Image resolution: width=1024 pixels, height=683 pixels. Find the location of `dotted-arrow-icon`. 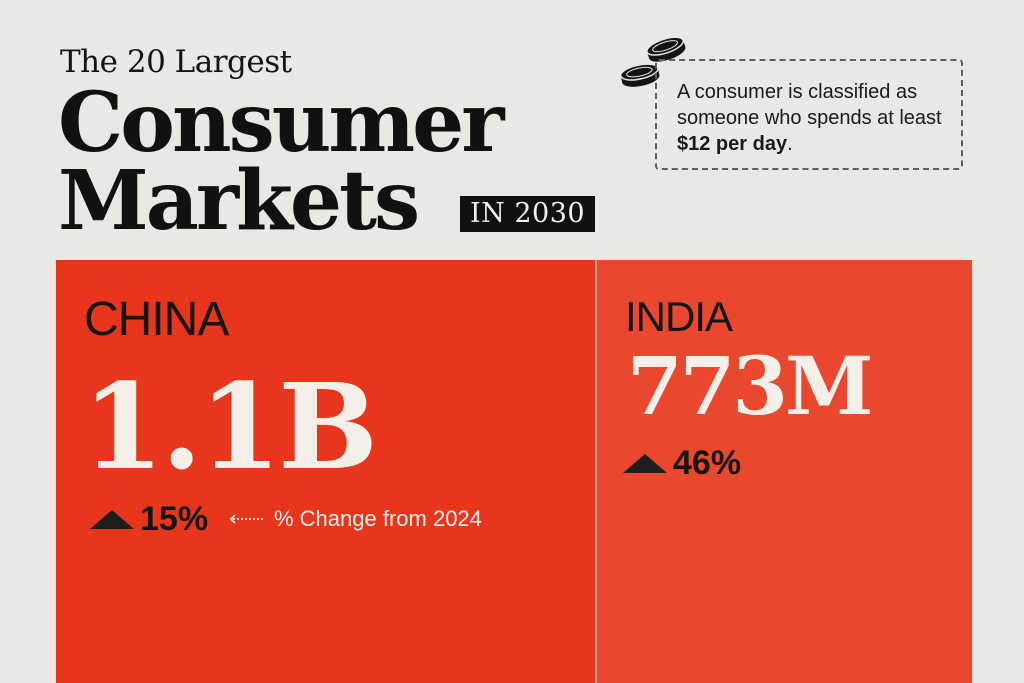

dotted-arrow-icon is located at coordinates (247, 519).